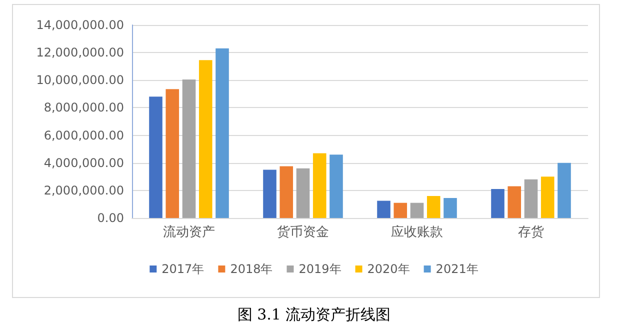  What do you see at coordinates (314, 315) in the screenshot?
I see `text: 图 3.1 流动资产折线图` at bounding box center [314, 315].